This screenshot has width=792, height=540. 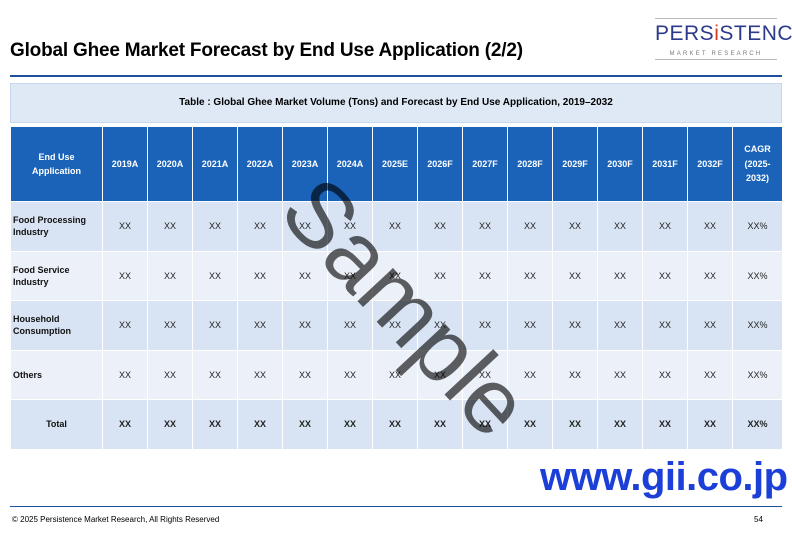 I want to click on header-year: 2028F, so click(x=530, y=164).